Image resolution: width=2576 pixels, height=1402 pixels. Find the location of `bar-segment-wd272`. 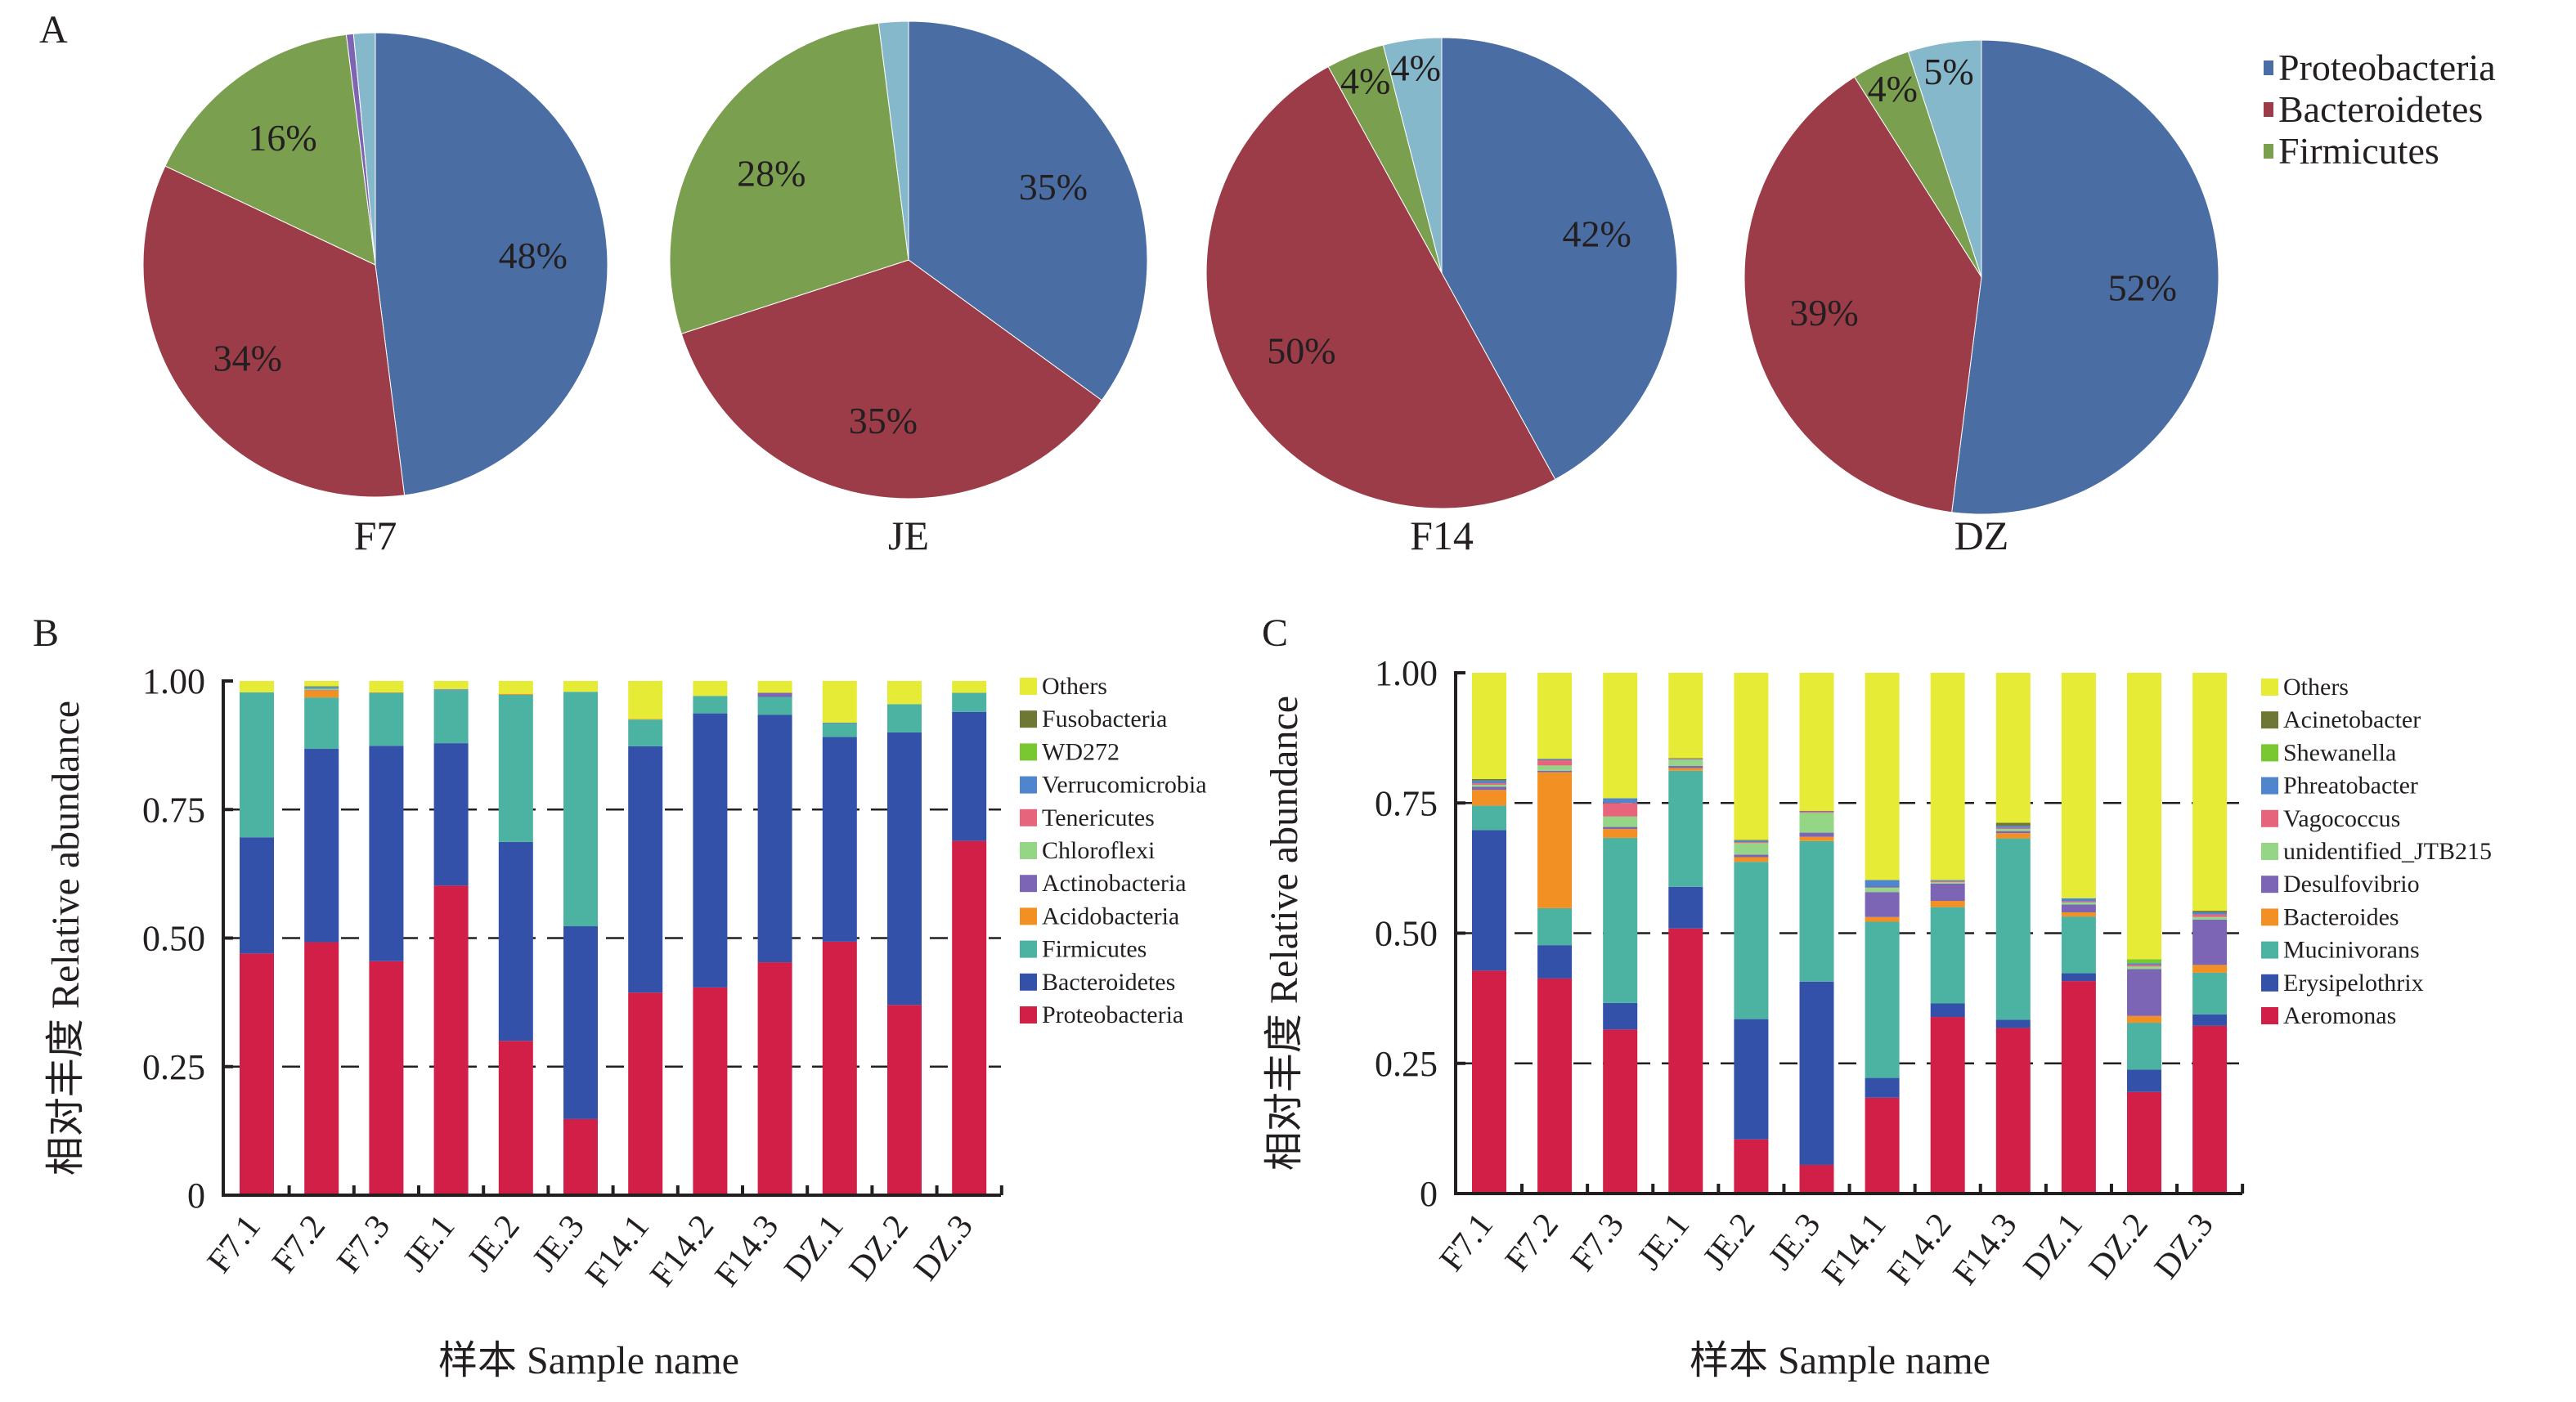

bar-segment-wd272 is located at coordinates (321, 687).